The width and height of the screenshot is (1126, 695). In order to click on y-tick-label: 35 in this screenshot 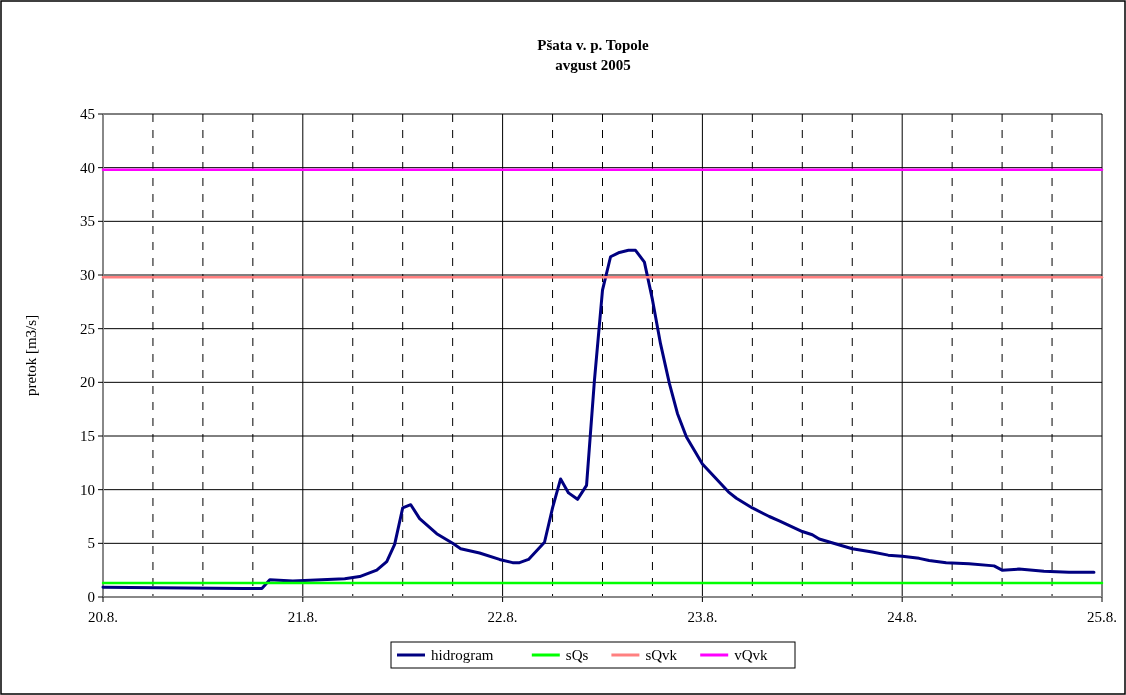, I will do `click(87, 221)`.